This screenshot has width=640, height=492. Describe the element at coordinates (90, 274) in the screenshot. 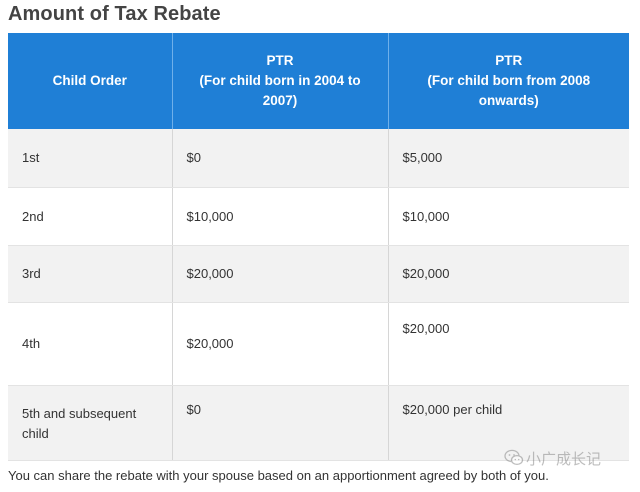

I see `cell-child-order: 3rd` at that location.